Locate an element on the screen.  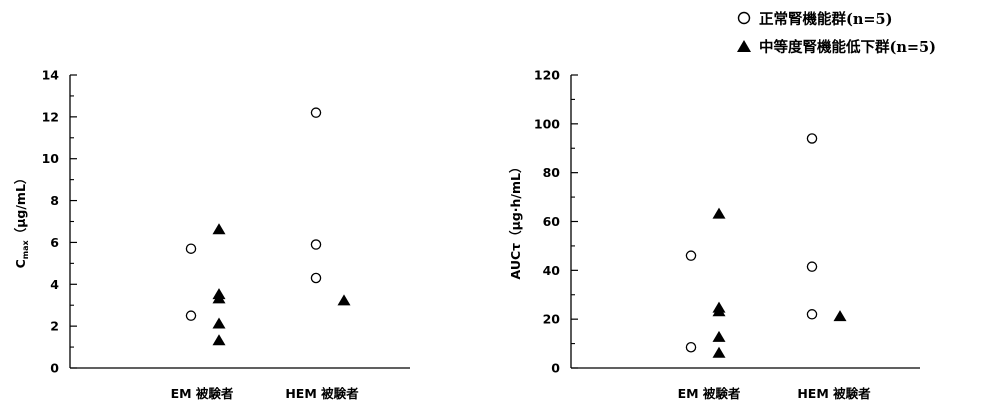
legend-item-moderate: 中等度腎機能低下群(n=5) is located at coordinates (835, 46).